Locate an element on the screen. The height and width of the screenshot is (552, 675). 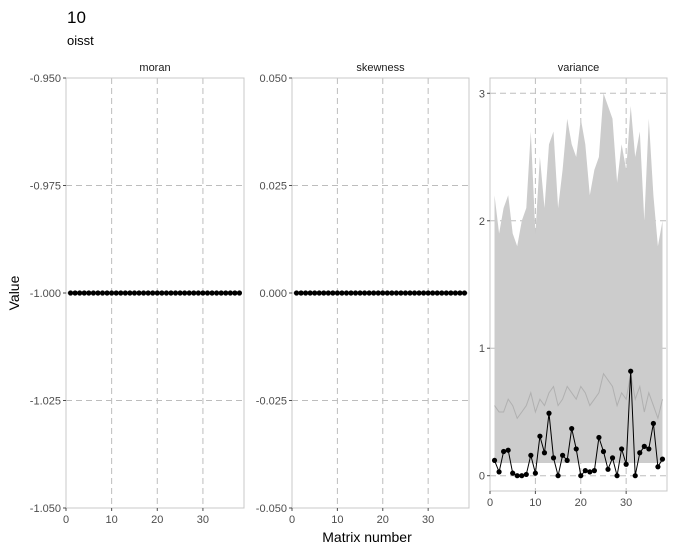
x-tick-label: 0 is located at coordinates (66, 520).